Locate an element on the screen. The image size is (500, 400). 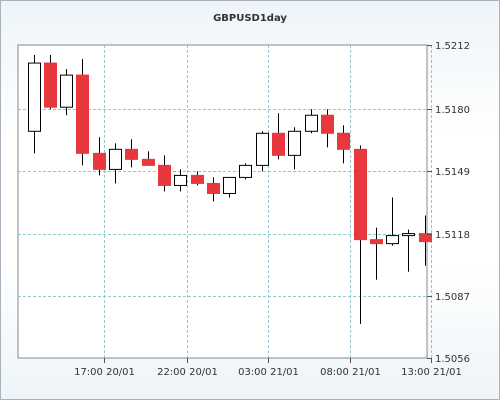
y-tick-label: 1.5149 is located at coordinates (452, 172).